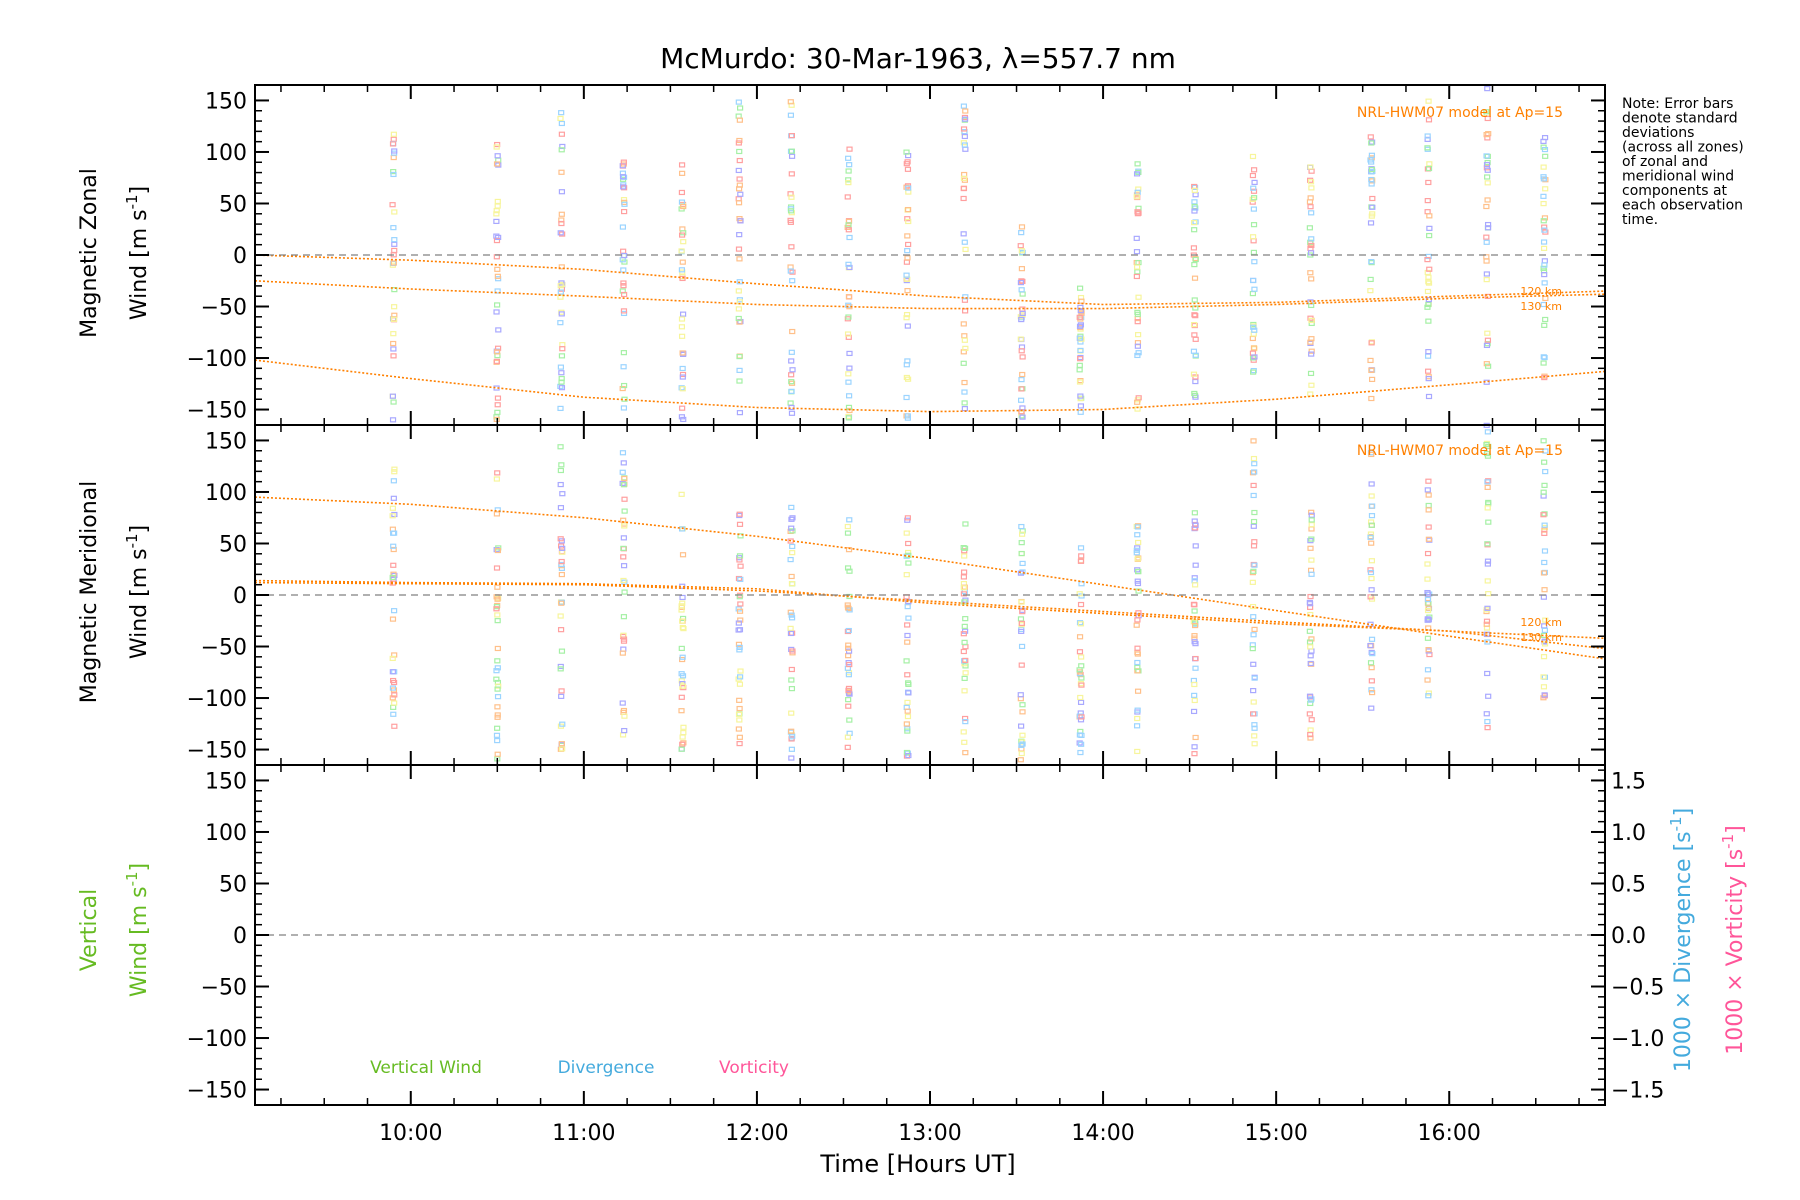 The image size is (1800, 1200). I want to click on meridional-ylabel-line2-group: Wind [m s-1], so click(137, 592).